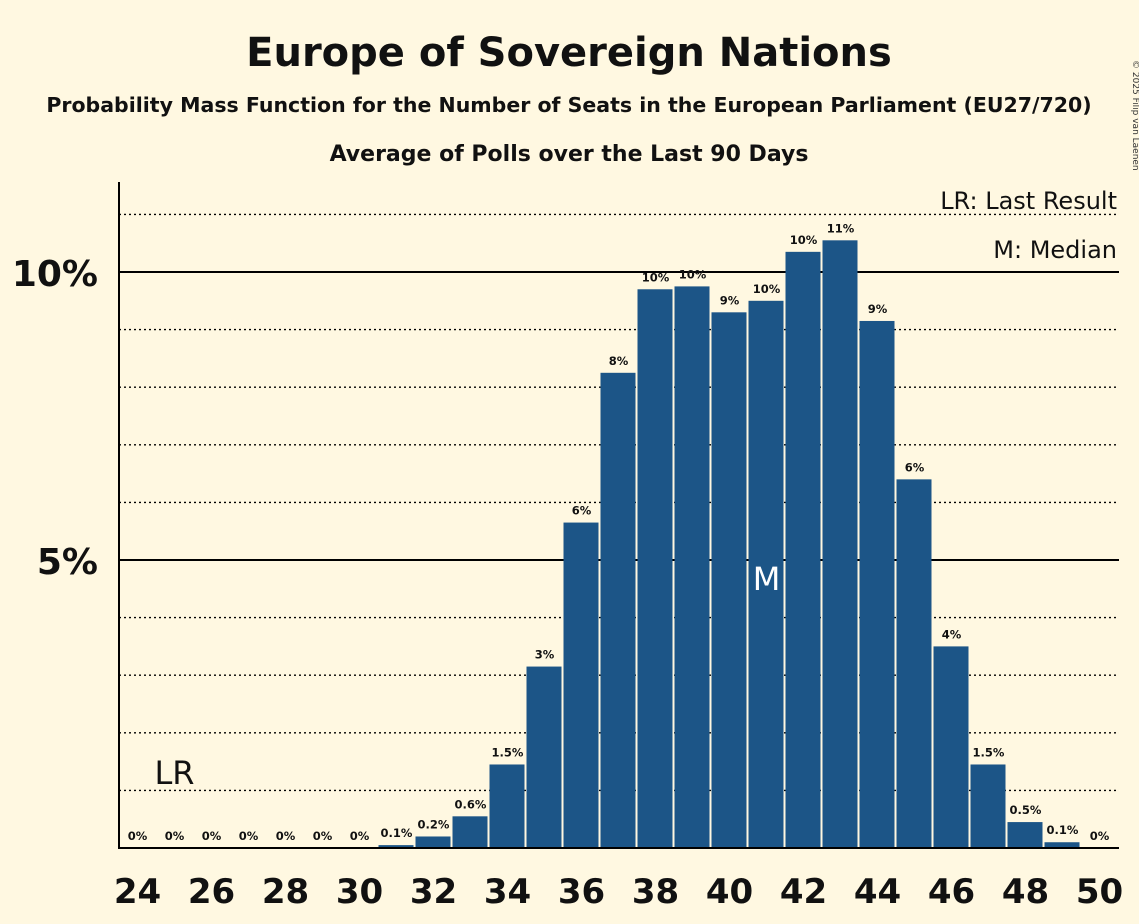 The image size is (1139, 924). What do you see at coordinates (804, 240) in the screenshot?
I see `data-label-seat-42: 10%` at bounding box center [804, 240].